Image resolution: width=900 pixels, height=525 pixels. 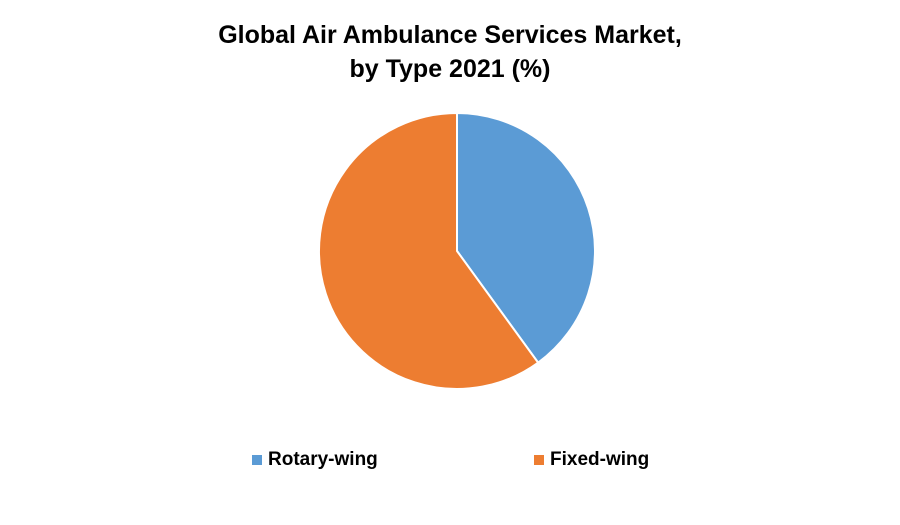 What do you see at coordinates (429, 251) in the screenshot?
I see `pie-slice-fixed-wing` at bounding box center [429, 251].